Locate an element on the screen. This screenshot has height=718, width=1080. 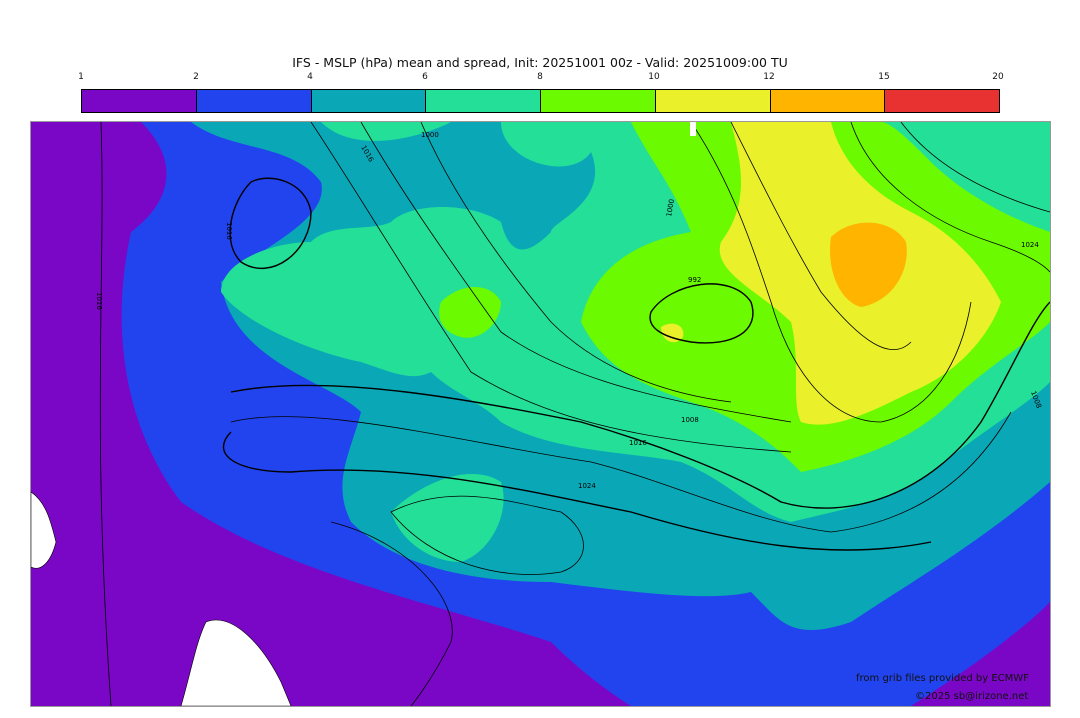
colorbar-tick: 2 is located at coordinates (196, 77).